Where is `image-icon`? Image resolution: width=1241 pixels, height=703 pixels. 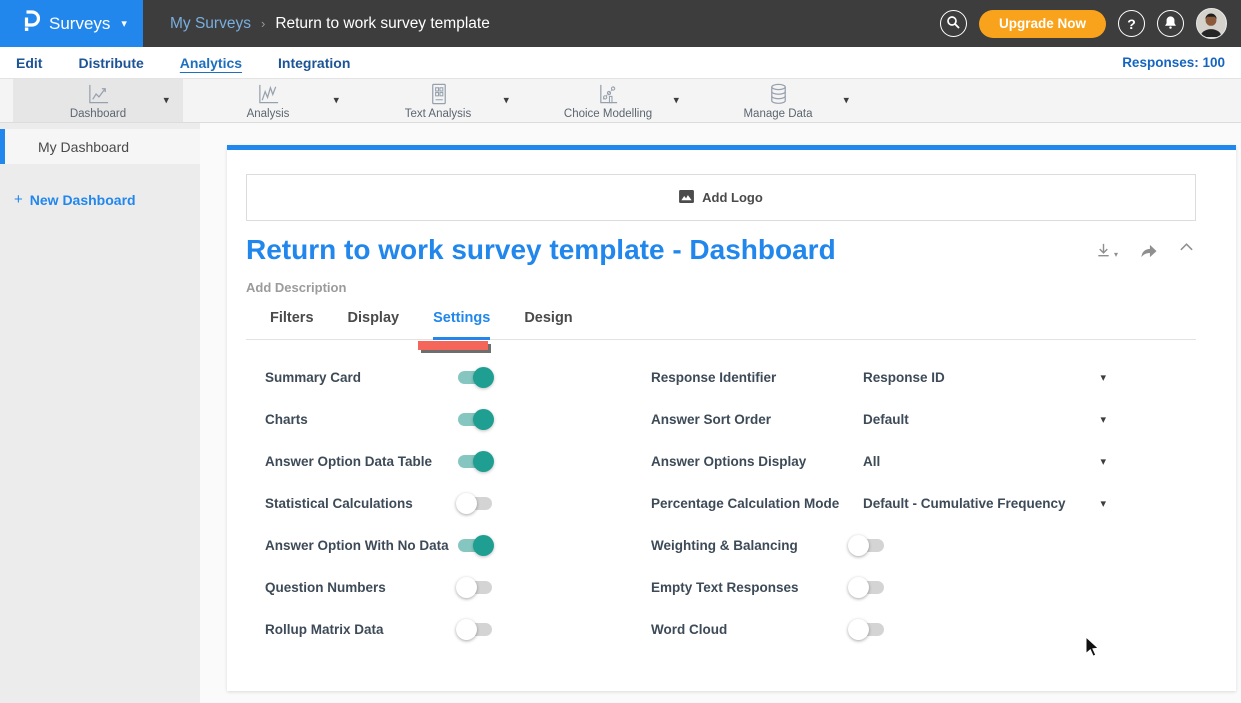 image-icon is located at coordinates (687, 197).